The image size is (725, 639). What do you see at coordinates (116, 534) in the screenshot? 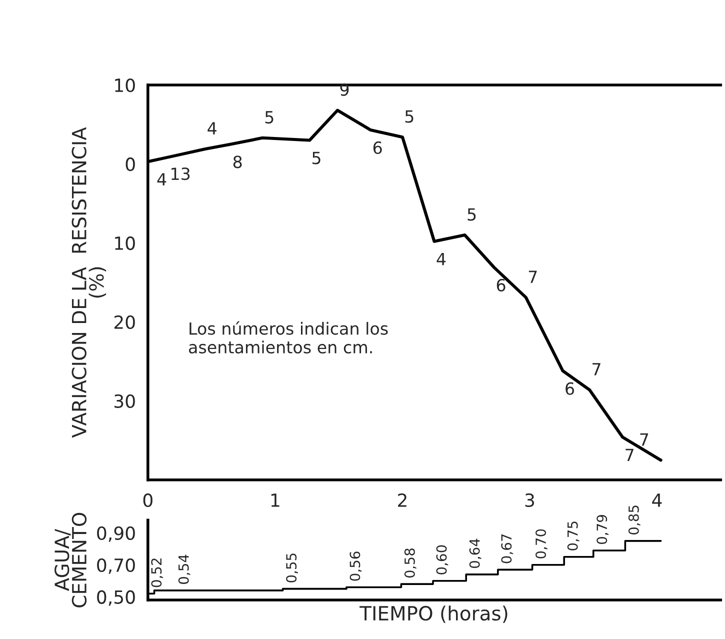
I see `y-tick-label: 0,90` at bounding box center [116, 534].